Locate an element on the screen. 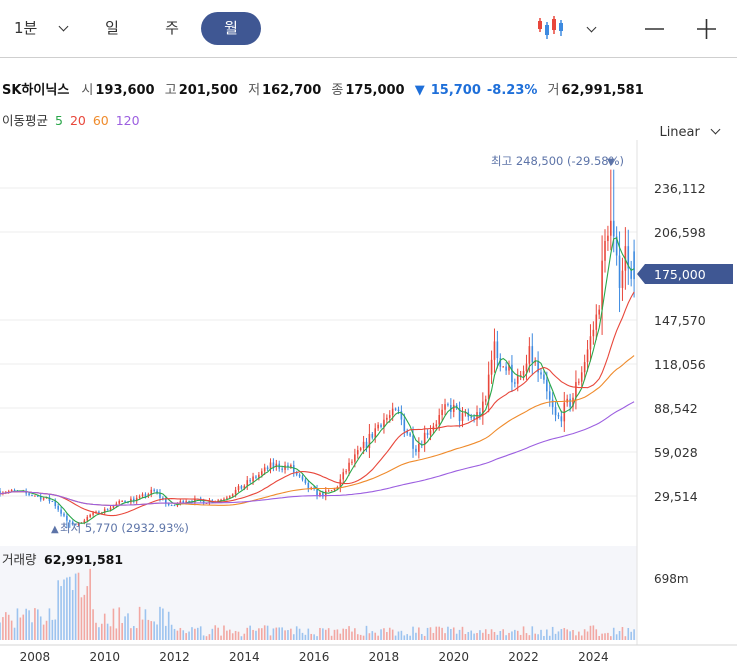 Image resolution: width=737 pixels, height=668 pixels. period-monthly-label: 월 is located at coordinates (231, 28).